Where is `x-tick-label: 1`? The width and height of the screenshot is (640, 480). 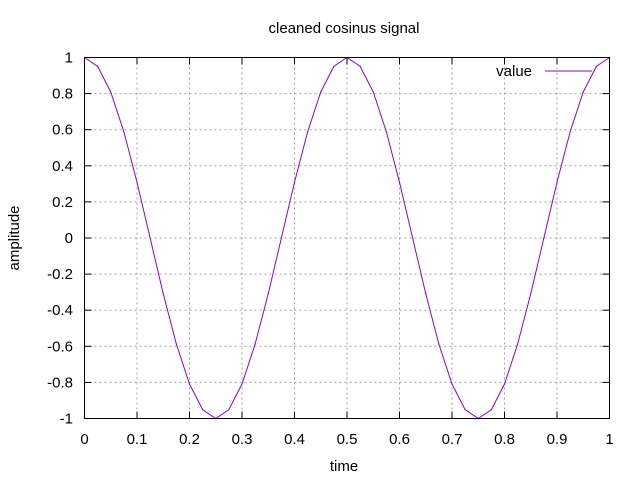
x-tick-label: 1 is located at coordinates (609, 439).